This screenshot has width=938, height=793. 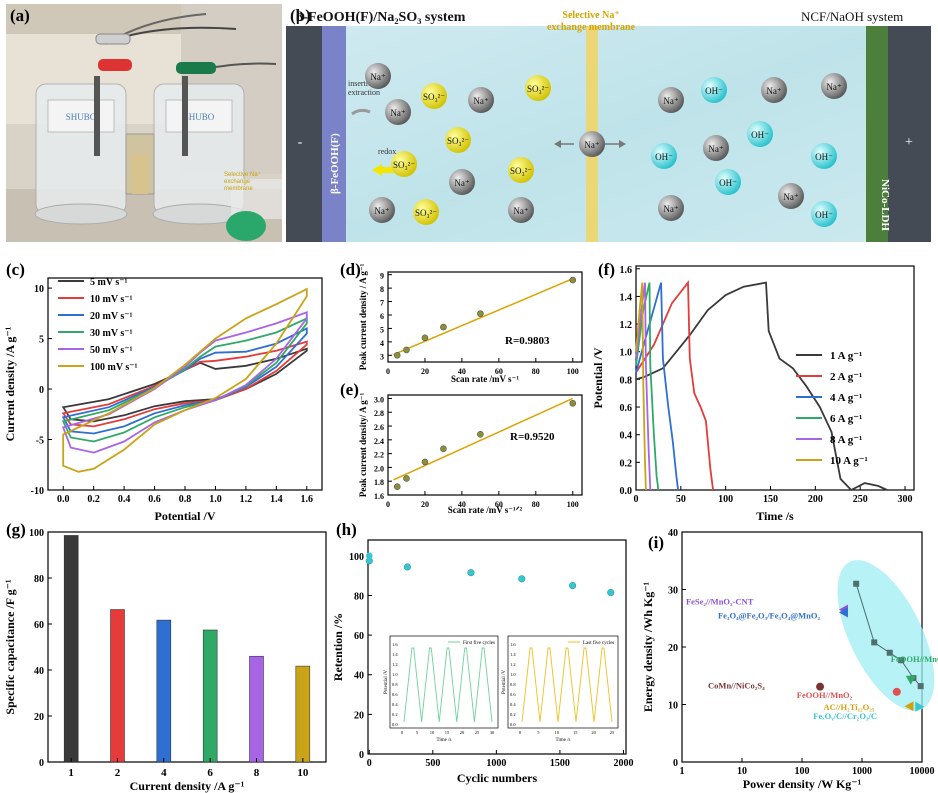 I want to click on legend-label-0: 1 A g⁻¹, so click(x=846, y=356).